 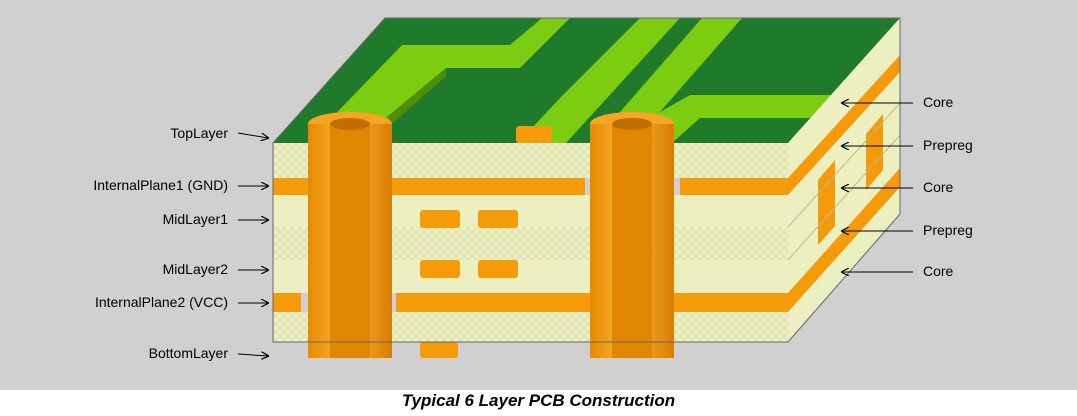 What do you see at coordinates (196, 219) in the screenshot?
I see `label-mid-layer-1: MidLayer1` at bounding box center [196, 219].